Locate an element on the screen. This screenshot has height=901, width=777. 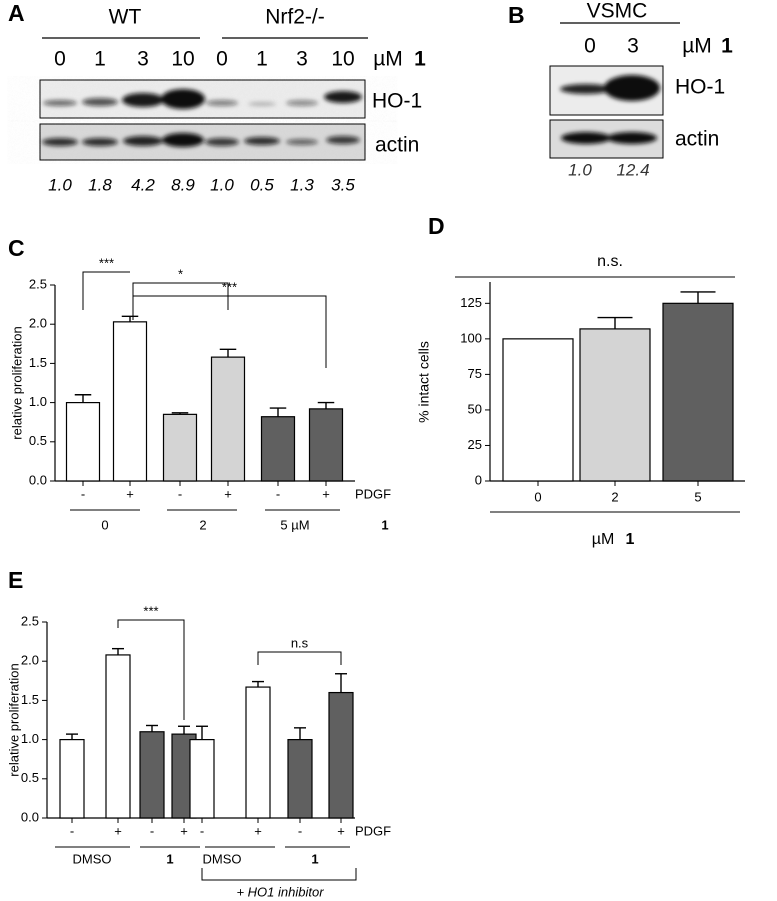
x-tick-label: 2 is located at coordinates (614, 496).